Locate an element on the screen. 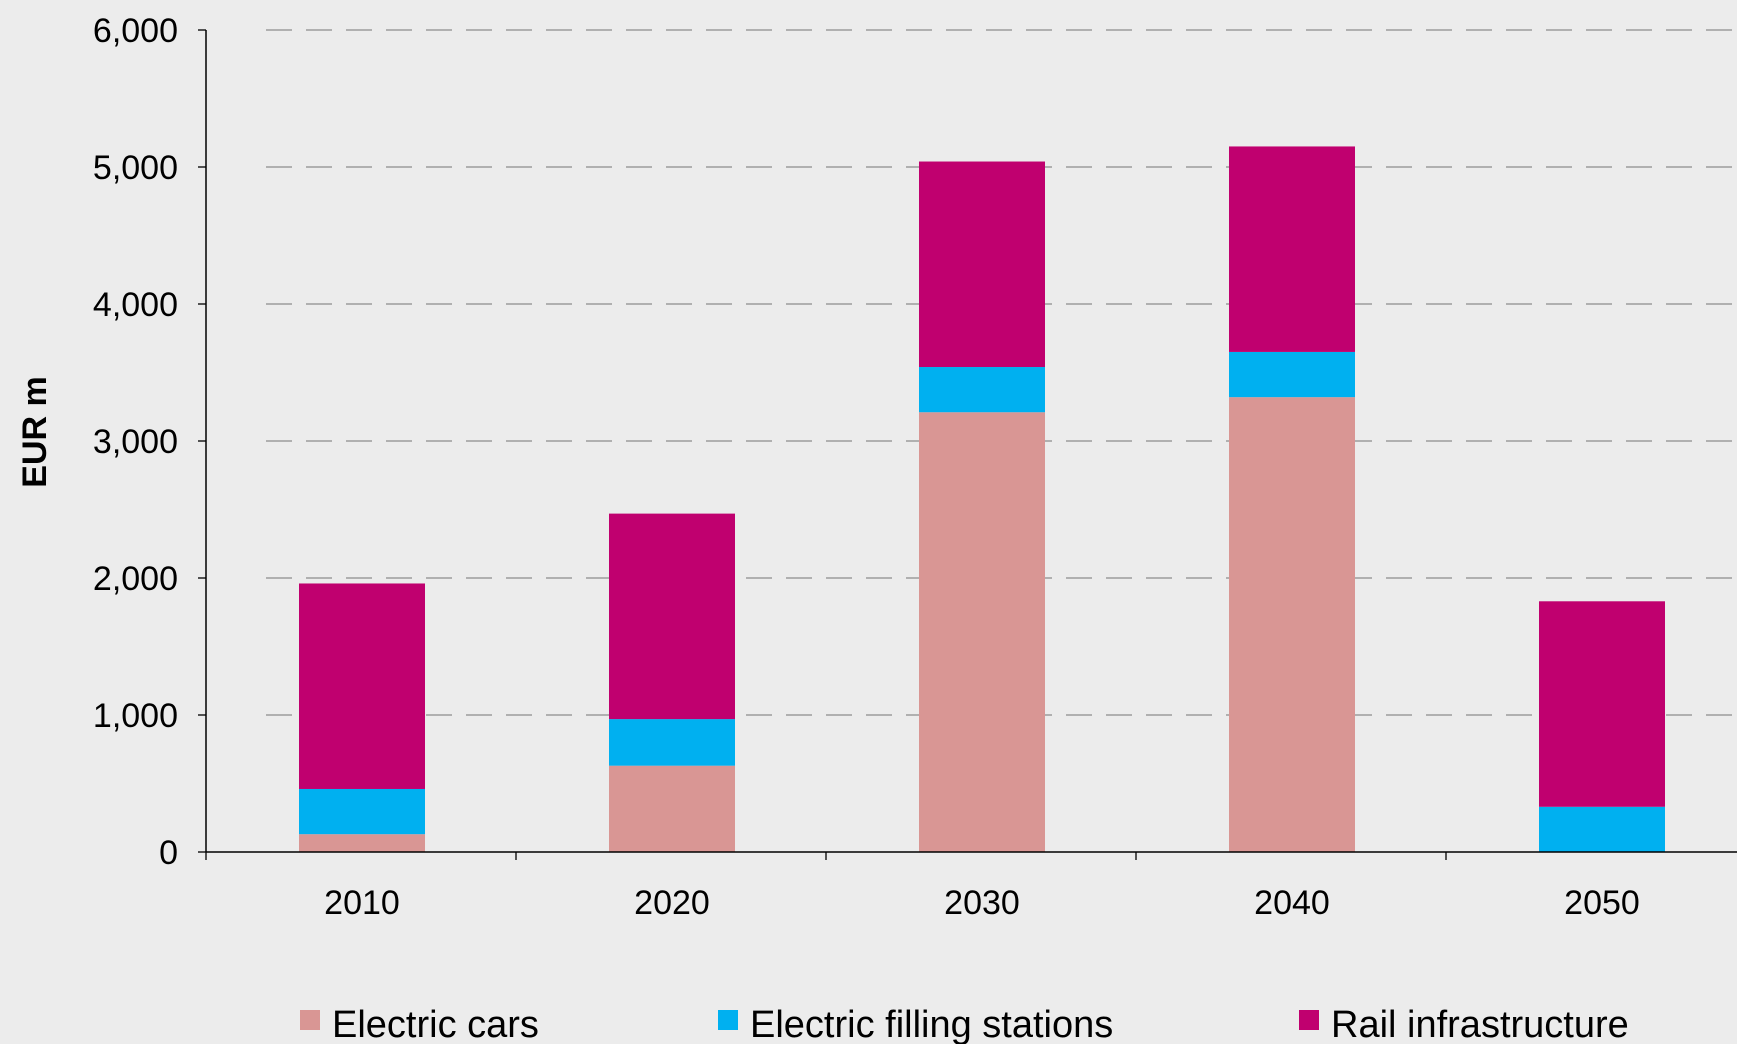 The width and height of the screenshot is (1737, 1044). x-tick-labels: 2010 2020 2030 2040 2050 is located at coordinates (982, 903).